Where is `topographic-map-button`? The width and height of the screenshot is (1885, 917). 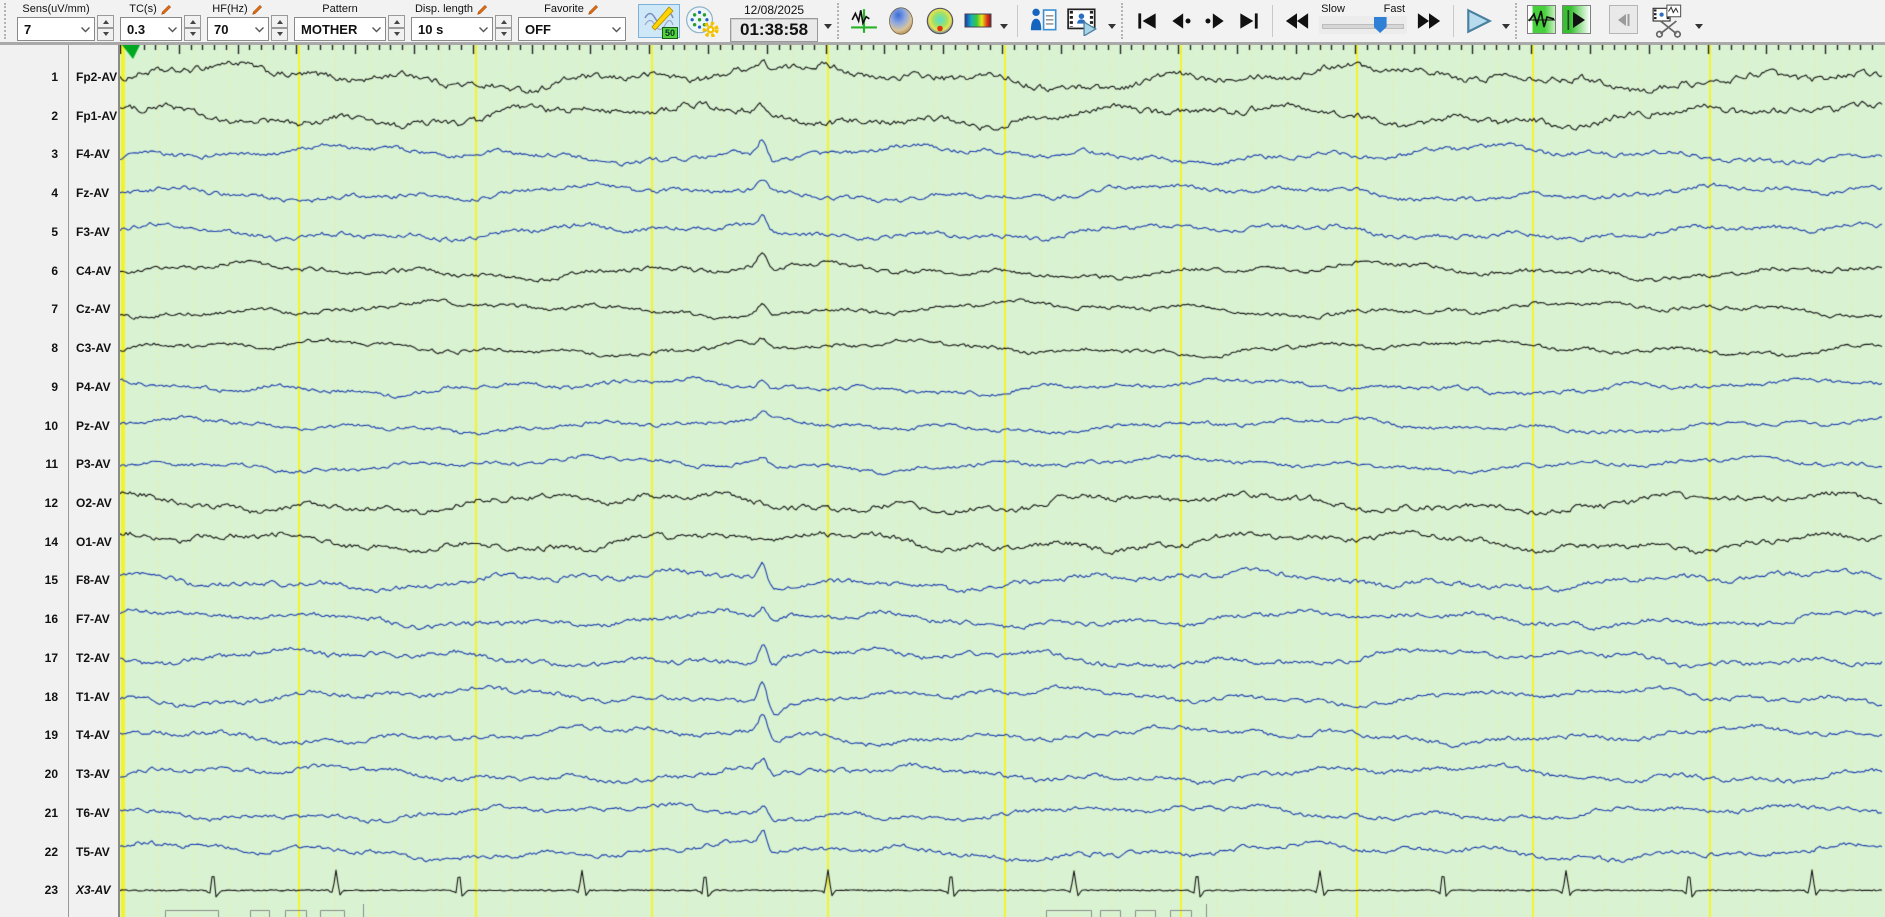 topographic-map-button is located at coordinates (940, 21).